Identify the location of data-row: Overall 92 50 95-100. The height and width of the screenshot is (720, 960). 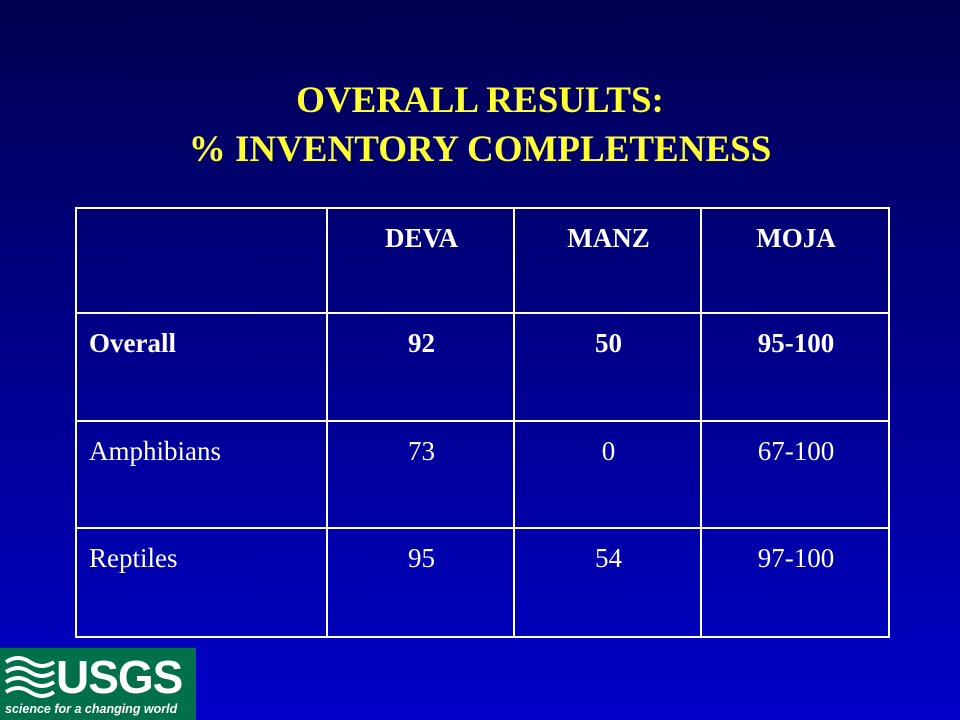
(482, 367).